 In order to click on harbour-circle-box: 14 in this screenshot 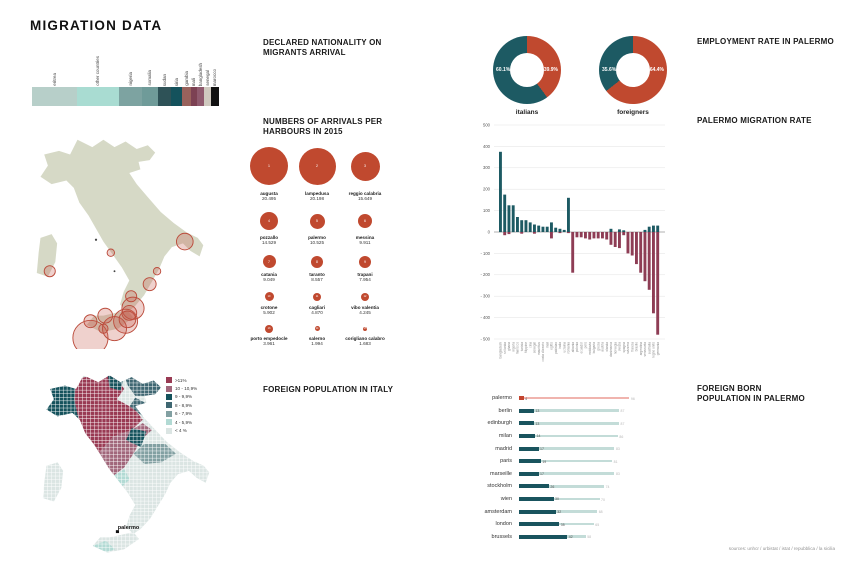, I will do `click(317, 328)`.